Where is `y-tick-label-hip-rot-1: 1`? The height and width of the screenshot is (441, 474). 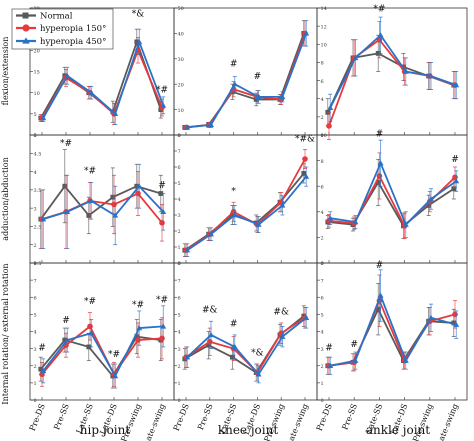
y-tick-label-hip-rot-1: 1 is located at coordinates (35, 384).